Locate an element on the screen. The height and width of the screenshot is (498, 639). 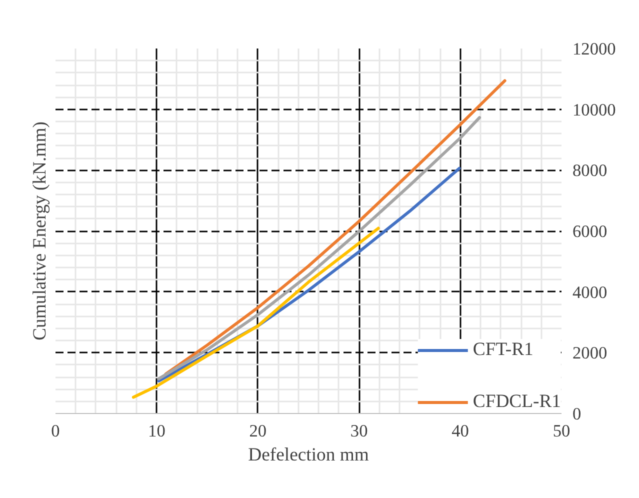
x-tick-label: 30 is located at coordinates (359, 431).